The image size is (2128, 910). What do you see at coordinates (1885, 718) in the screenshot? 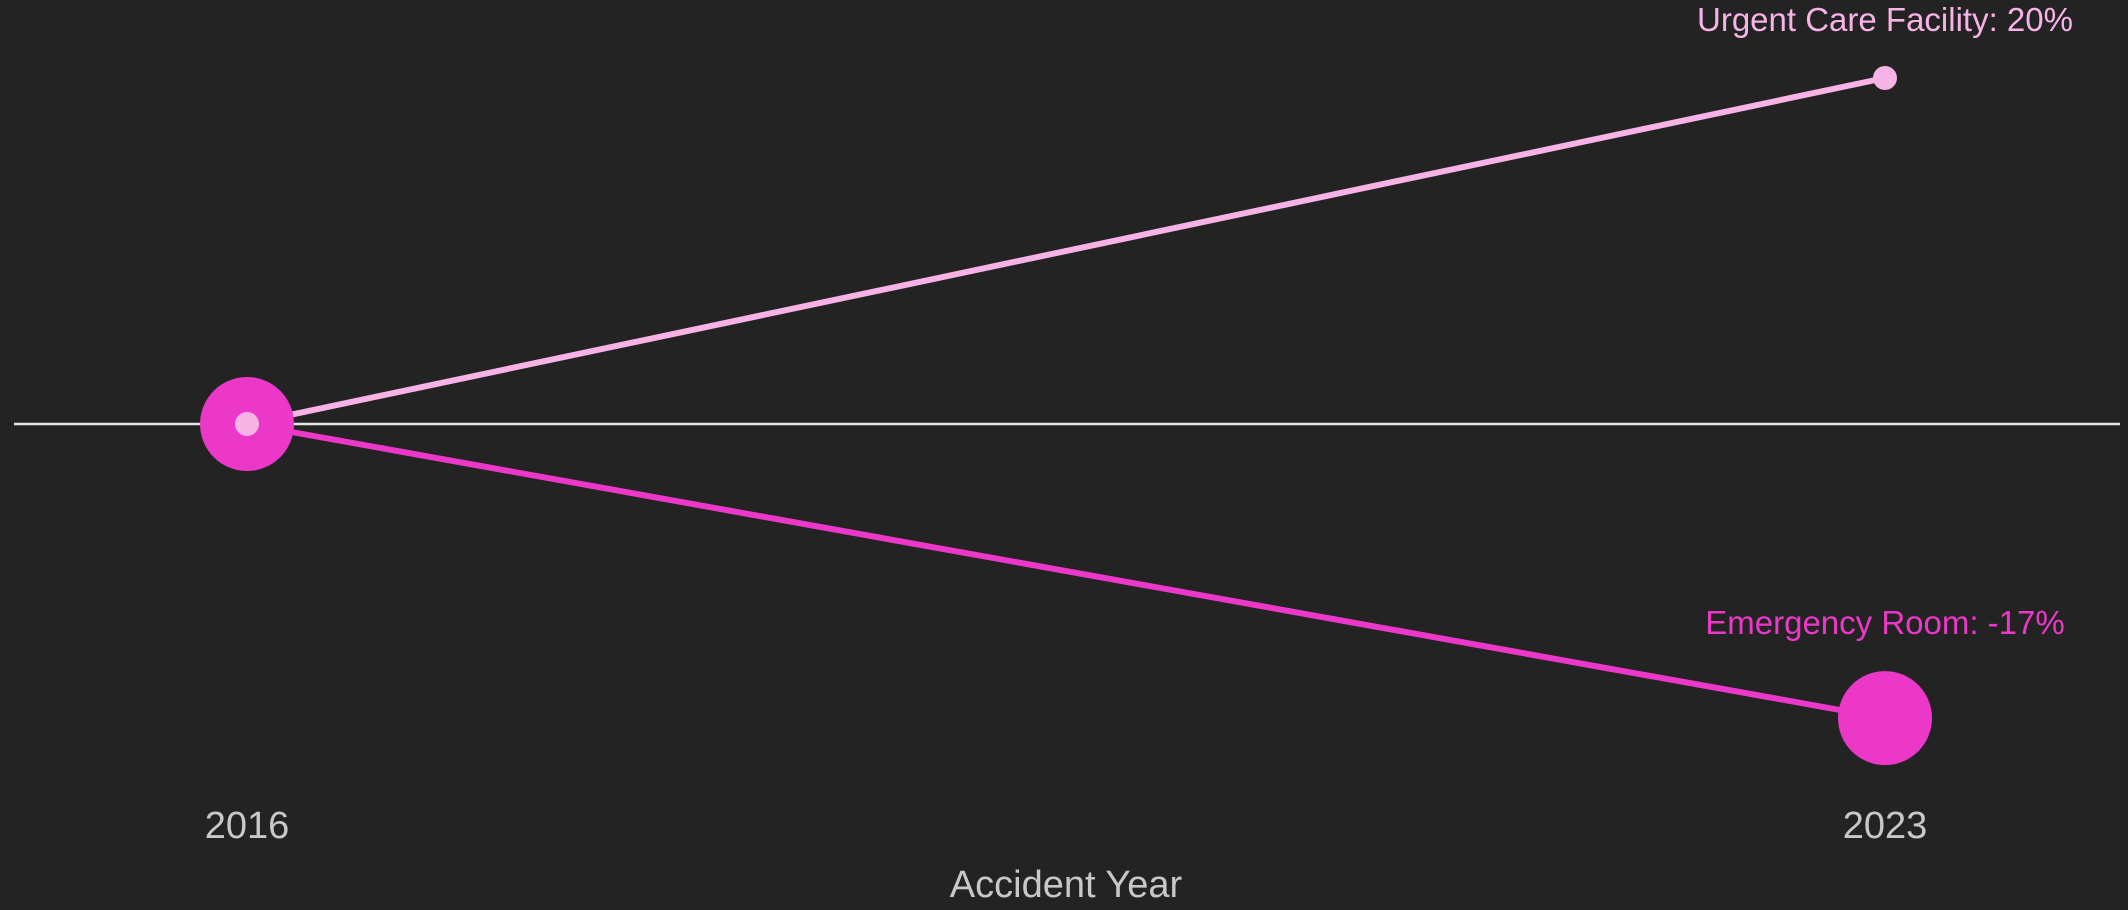
I see `emergency-room-point-2023` at bounding box center [1885, 718].